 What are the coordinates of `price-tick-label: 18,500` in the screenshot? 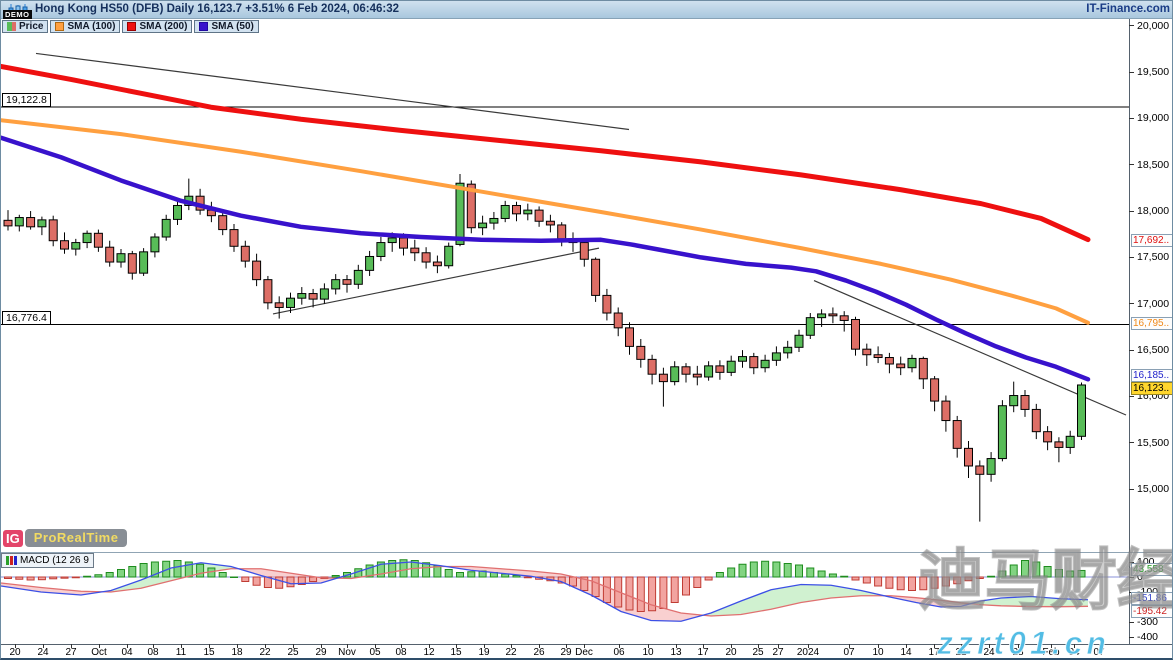 It's located at (1153, 164).